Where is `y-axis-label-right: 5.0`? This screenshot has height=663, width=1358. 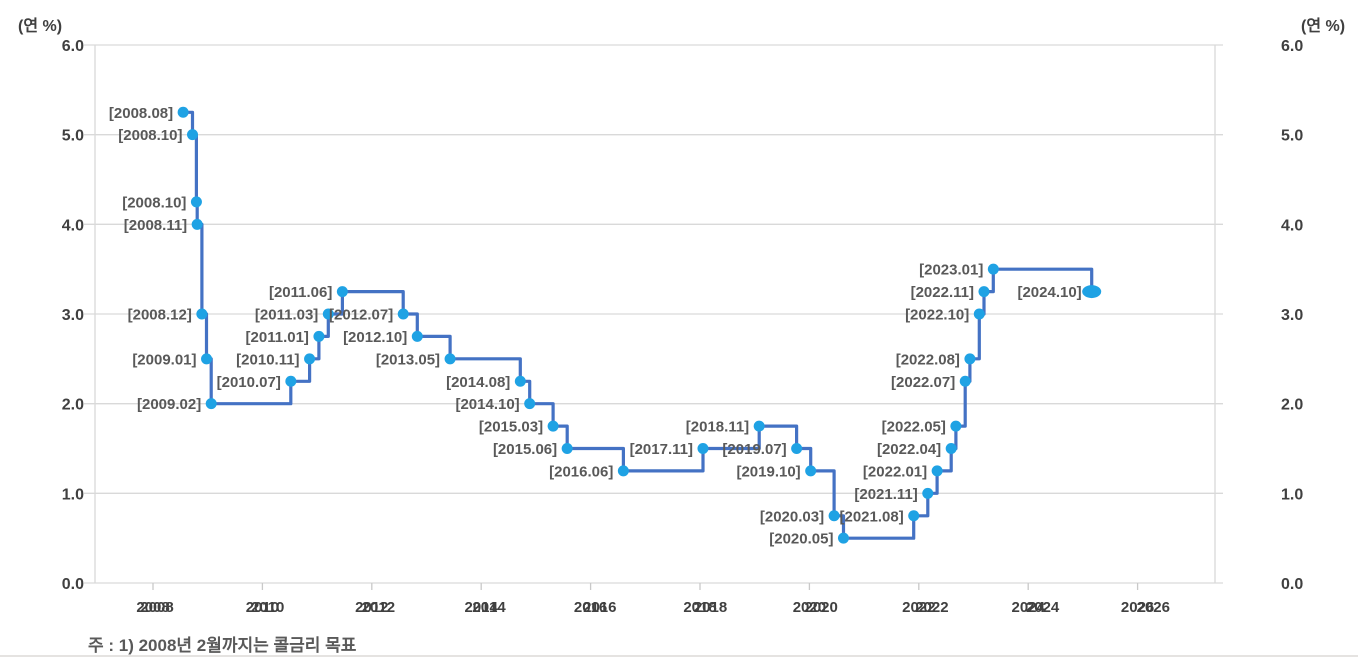
y-axis-label-right: 5.0 is located at coordinates (1292, 136).